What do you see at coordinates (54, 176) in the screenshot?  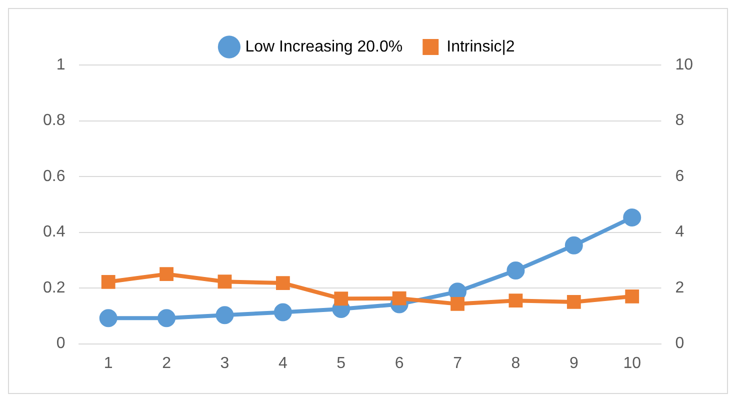 I see `y-tick-label: 0.6` at bounding box center [54, 176].